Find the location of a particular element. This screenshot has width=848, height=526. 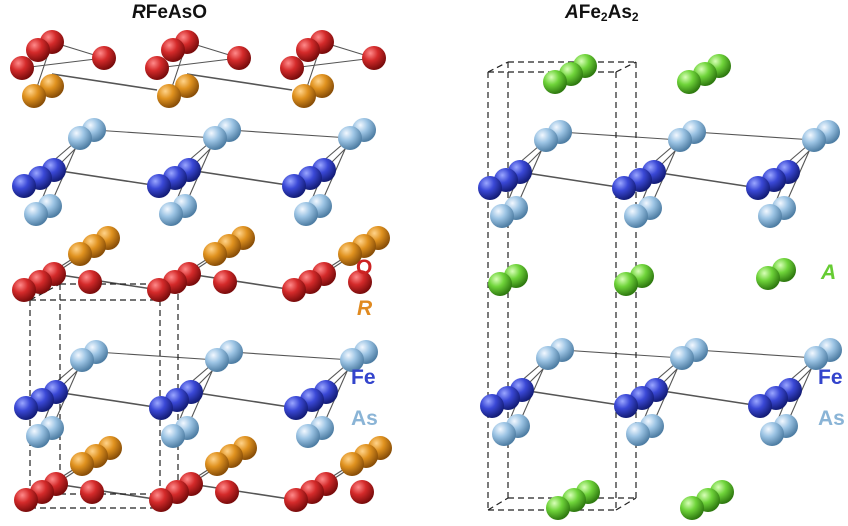

legend-fe-left: Fe is located at coordinates (363, 377).